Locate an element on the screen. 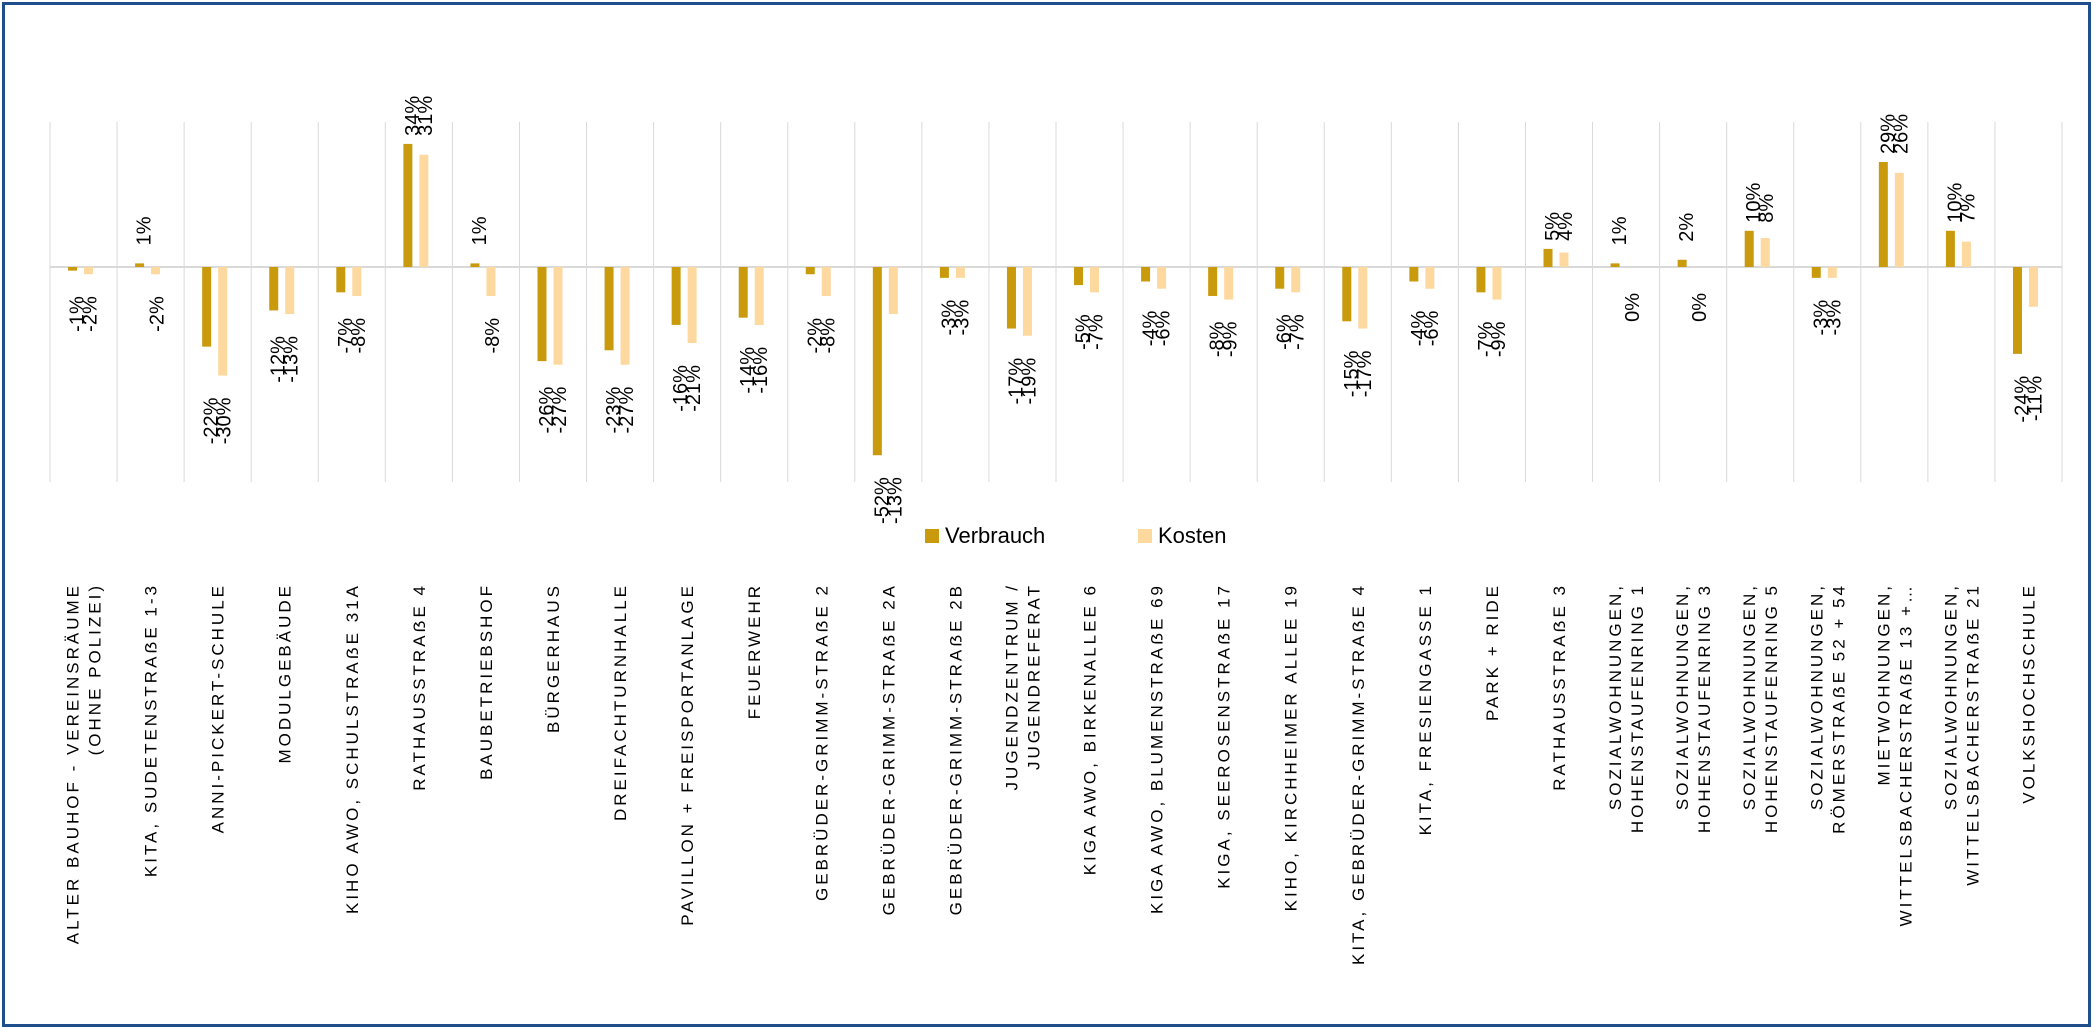 Image resolution: width=2093 pixels, height=1027 pixels. data-label-kosten: 8% is located at coordinates (1767, 208).